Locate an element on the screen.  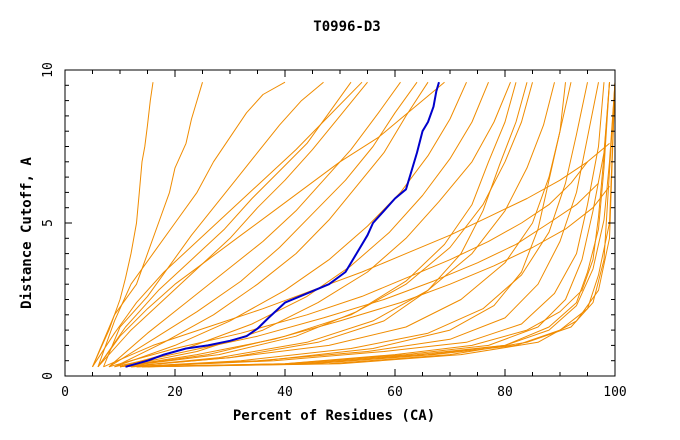
x-tick-label-80: 80 is located at coordinates (505, 392).